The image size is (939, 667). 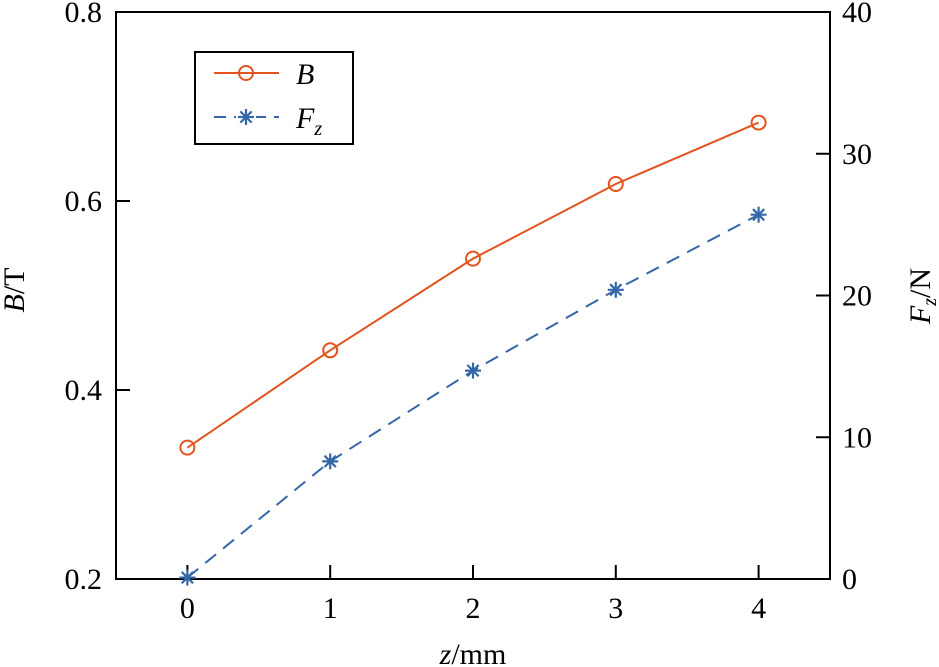 What do you see at coordinates (921, 296) in the screenshot?
I see `right-y-axis-title: Fz/N` at bounding box center [921, 296].